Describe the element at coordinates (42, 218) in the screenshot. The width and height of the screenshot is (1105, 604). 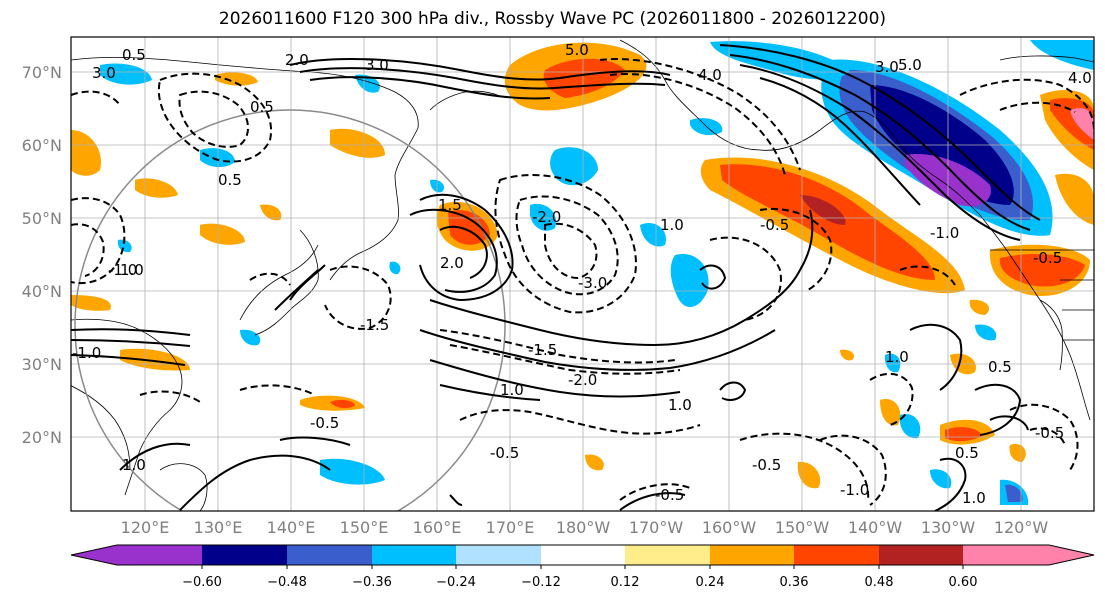
I see `lat-label: 50°N` at that location.